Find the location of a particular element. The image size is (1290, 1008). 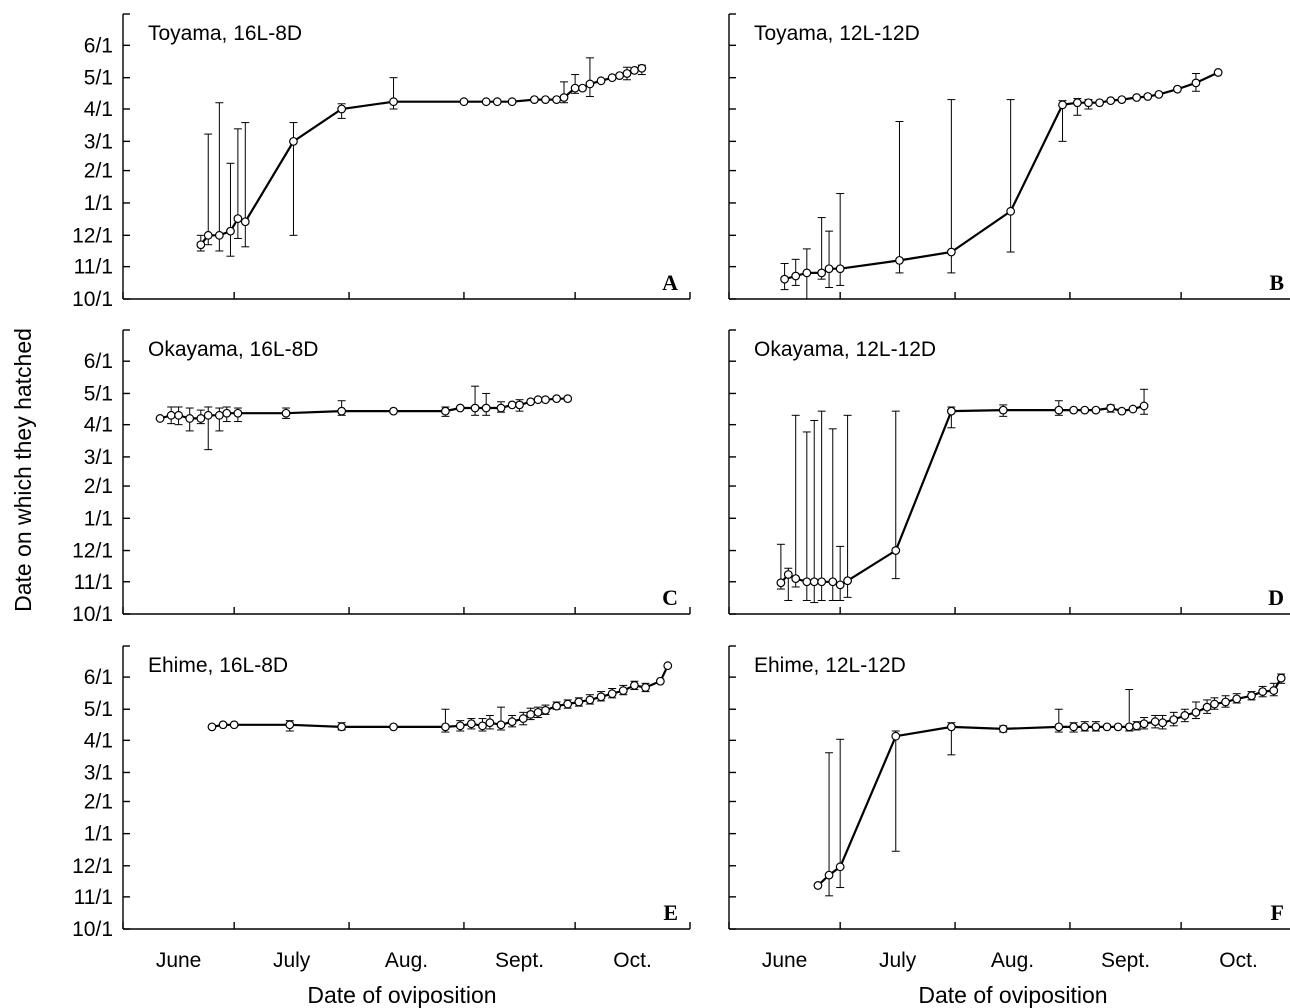

panel-letter: E is located at coordinates (670, 912).